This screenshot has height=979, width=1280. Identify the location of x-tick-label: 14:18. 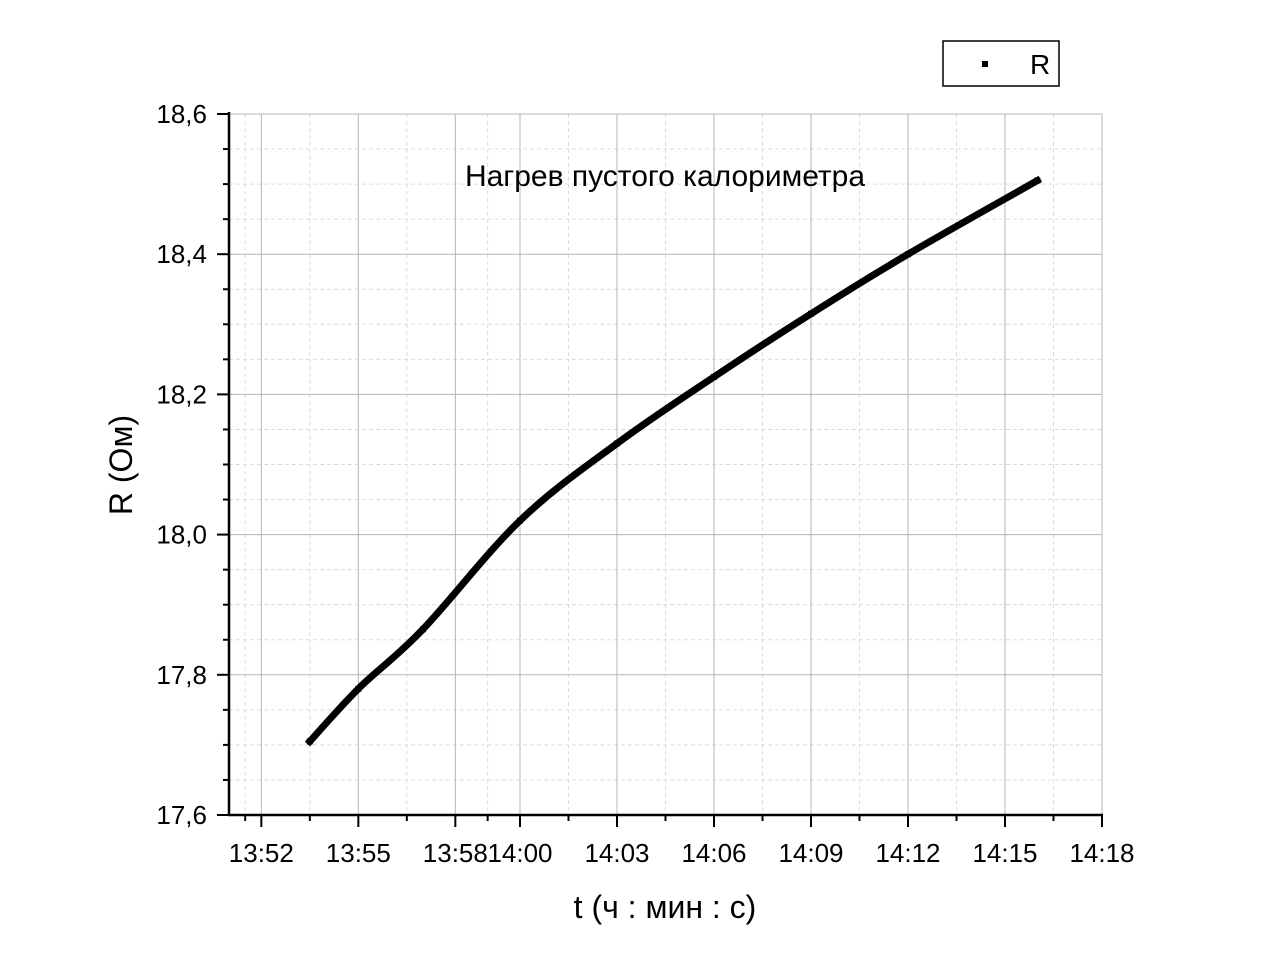
(1101, 853).